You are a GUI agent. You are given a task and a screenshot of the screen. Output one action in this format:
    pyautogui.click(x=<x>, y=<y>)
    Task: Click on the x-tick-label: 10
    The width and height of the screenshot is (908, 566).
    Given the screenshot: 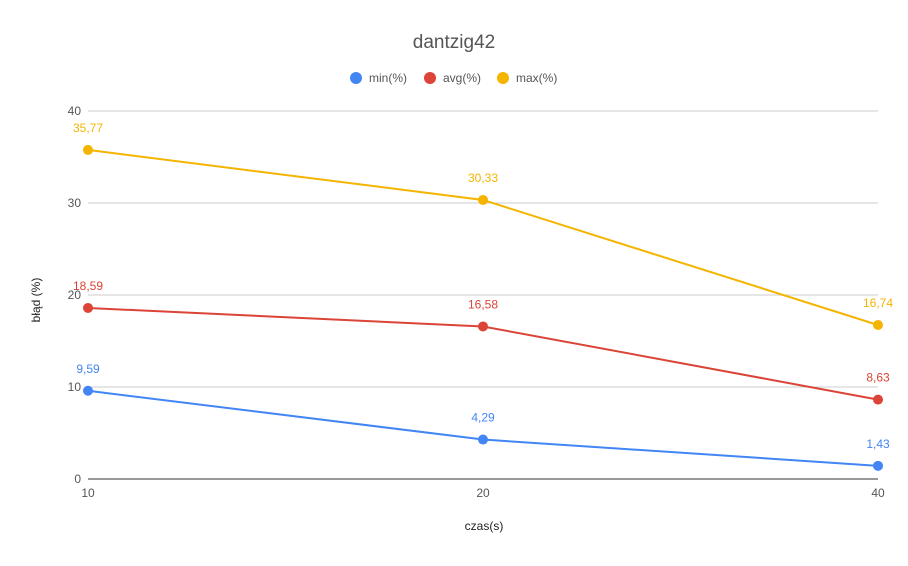 What is the action you would take?
    pyautogui.click(x=88, y=493)
    